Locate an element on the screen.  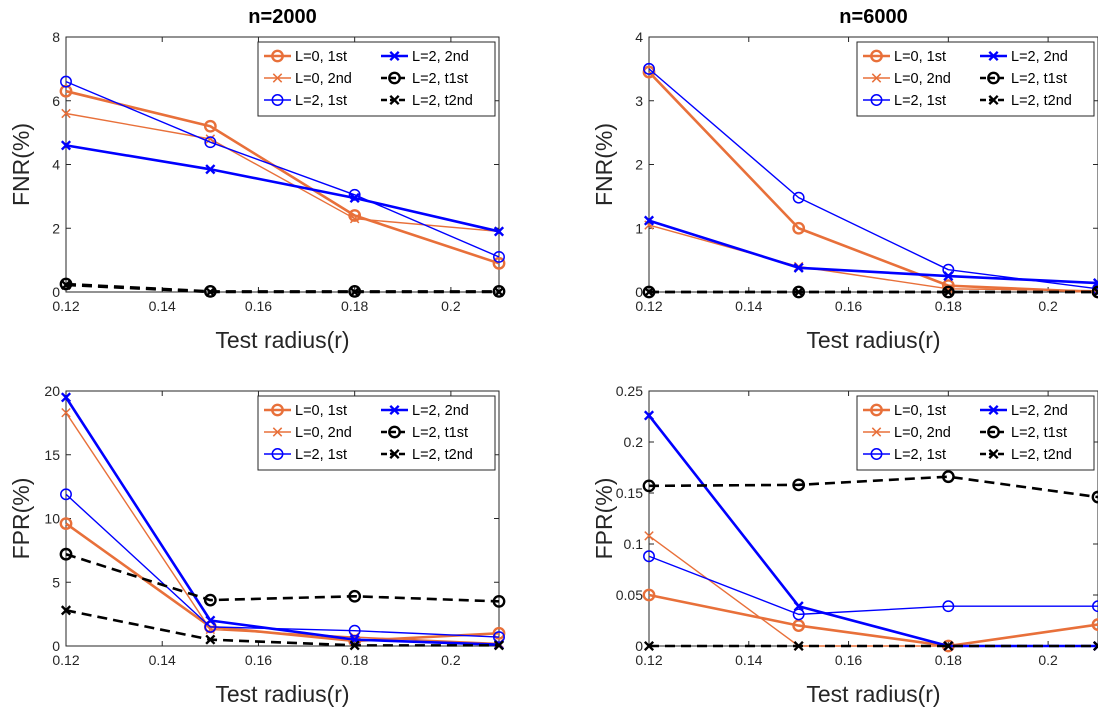
x-tick-label: 0.12 is located at coordinates (65, 660).